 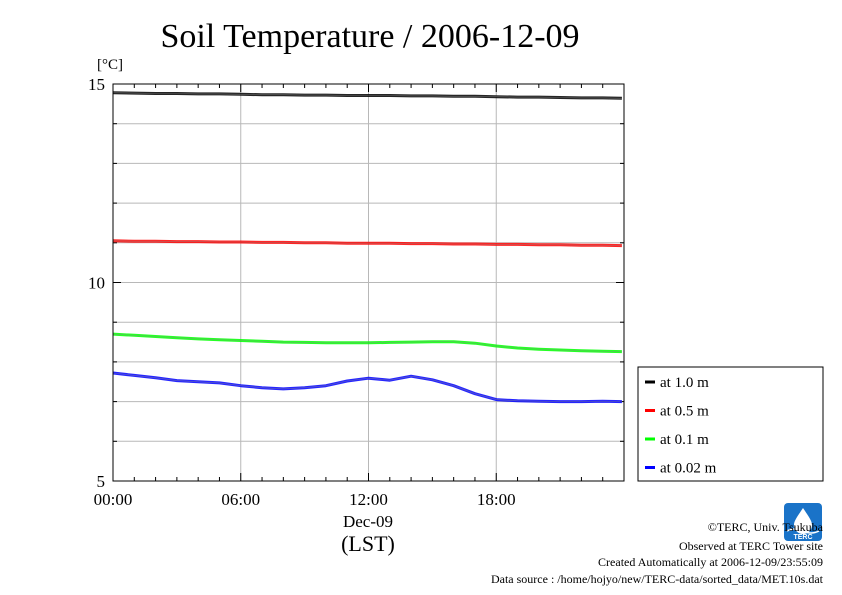 I want to click on y-tick-labels: 5 10 15, so click(x=96, y=283).